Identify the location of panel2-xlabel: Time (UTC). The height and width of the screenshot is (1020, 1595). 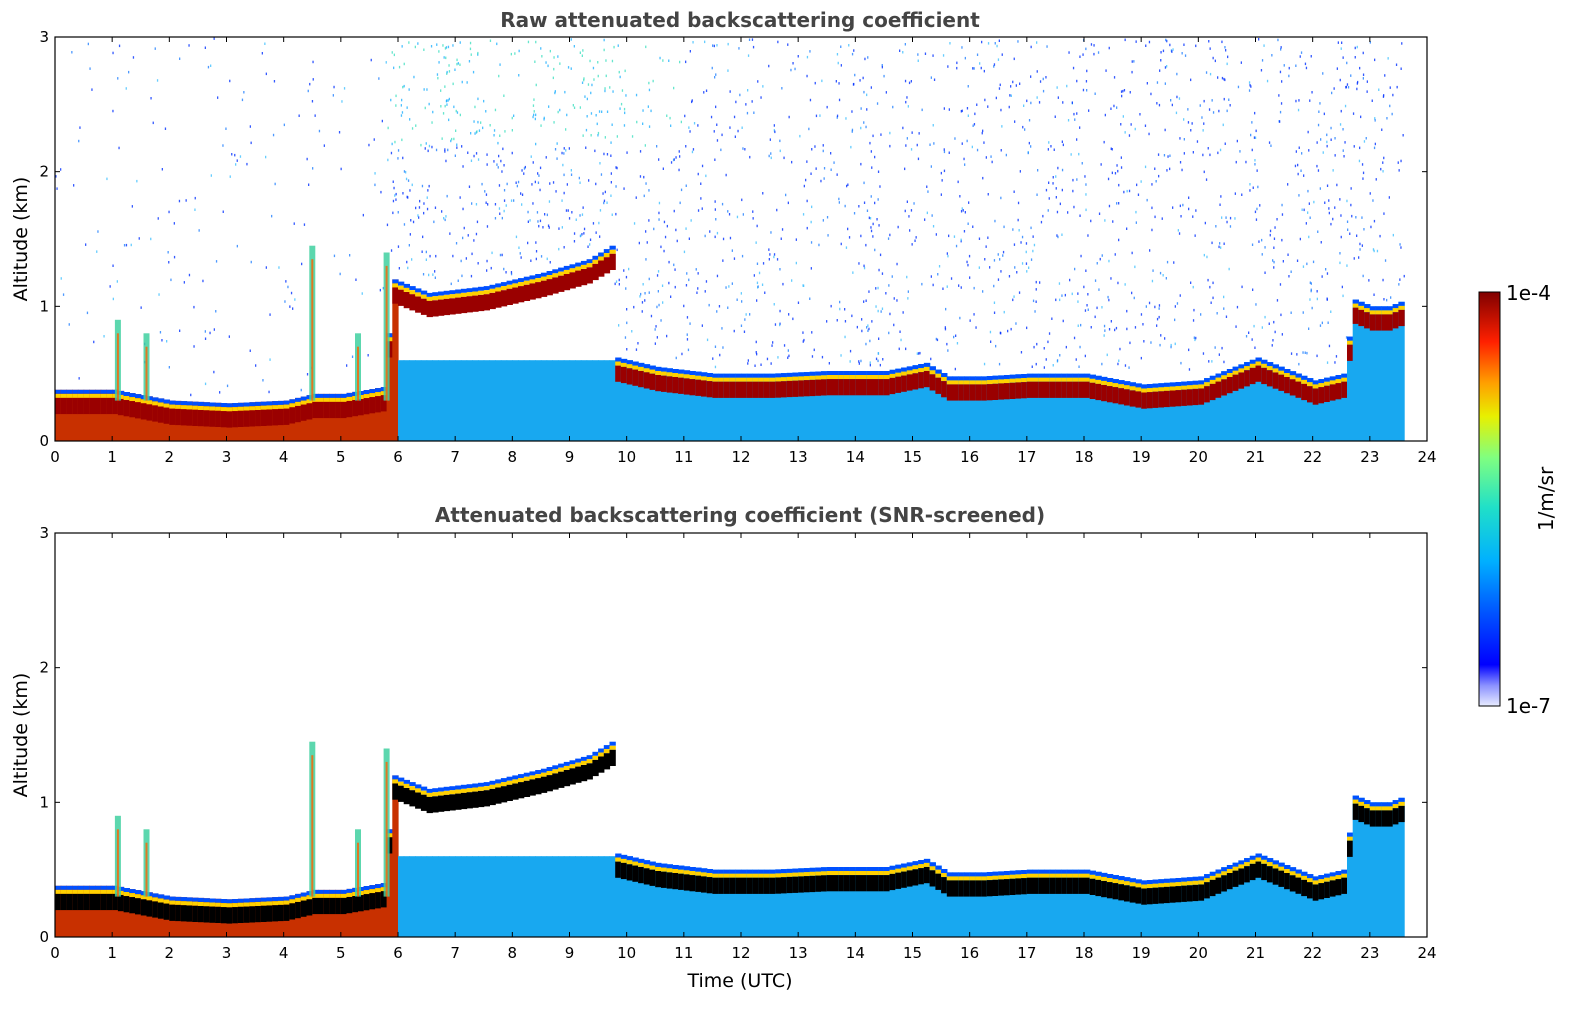
(739, 981).